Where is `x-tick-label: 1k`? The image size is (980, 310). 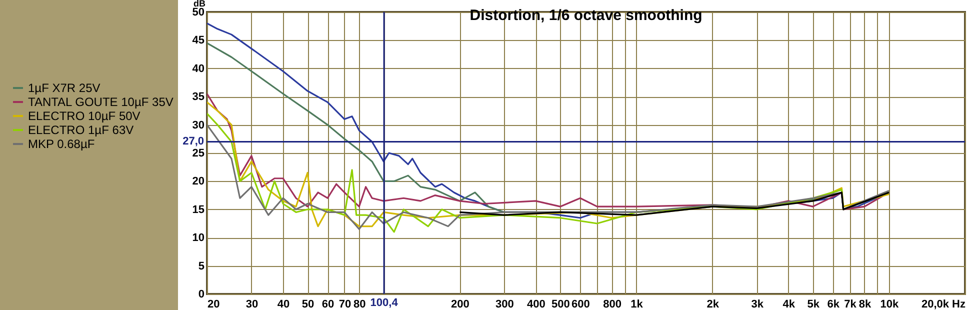 x-tick-label: 1k is located at coordinates (637, 304).